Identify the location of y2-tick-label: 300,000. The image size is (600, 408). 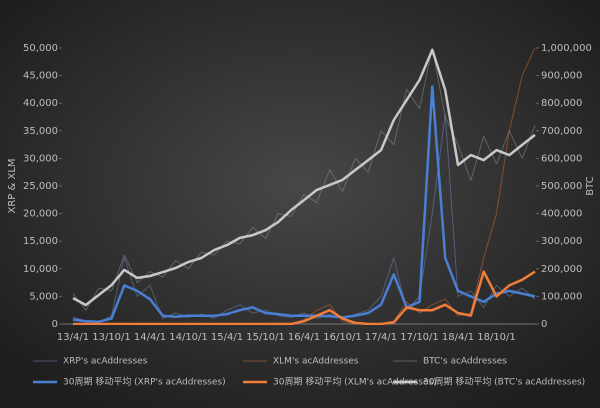
(561, 241).